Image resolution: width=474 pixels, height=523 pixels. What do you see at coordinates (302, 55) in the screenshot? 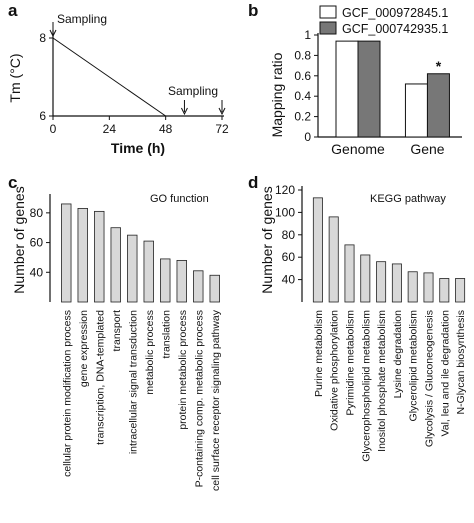
I see `y-tick-label: 0.8` at bounding box center [302, 55].